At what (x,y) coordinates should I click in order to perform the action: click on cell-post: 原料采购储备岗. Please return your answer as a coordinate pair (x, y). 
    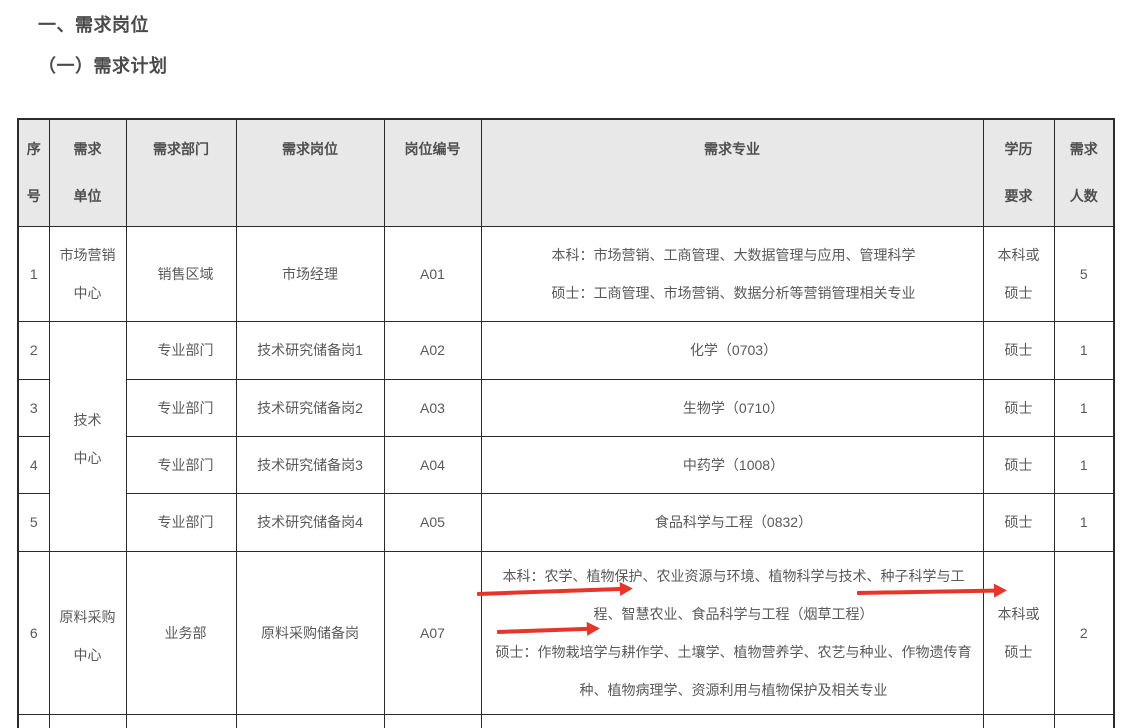
    Looking at the image, I should click on (310, 632).